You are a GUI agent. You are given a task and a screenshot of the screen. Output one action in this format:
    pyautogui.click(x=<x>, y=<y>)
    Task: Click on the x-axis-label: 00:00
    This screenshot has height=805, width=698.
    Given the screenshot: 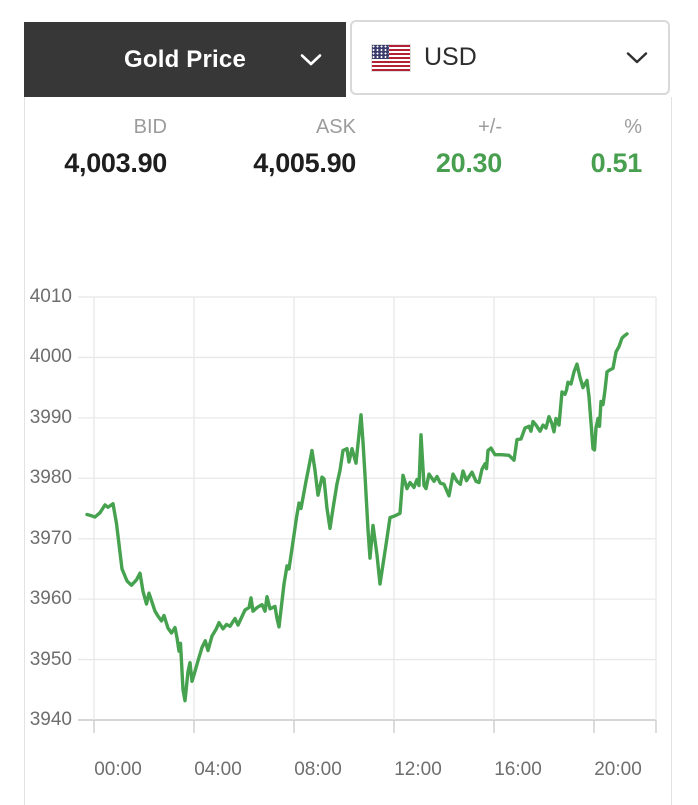 What is the action you would take?
    pyautogui.click(x=118, y=769)
    